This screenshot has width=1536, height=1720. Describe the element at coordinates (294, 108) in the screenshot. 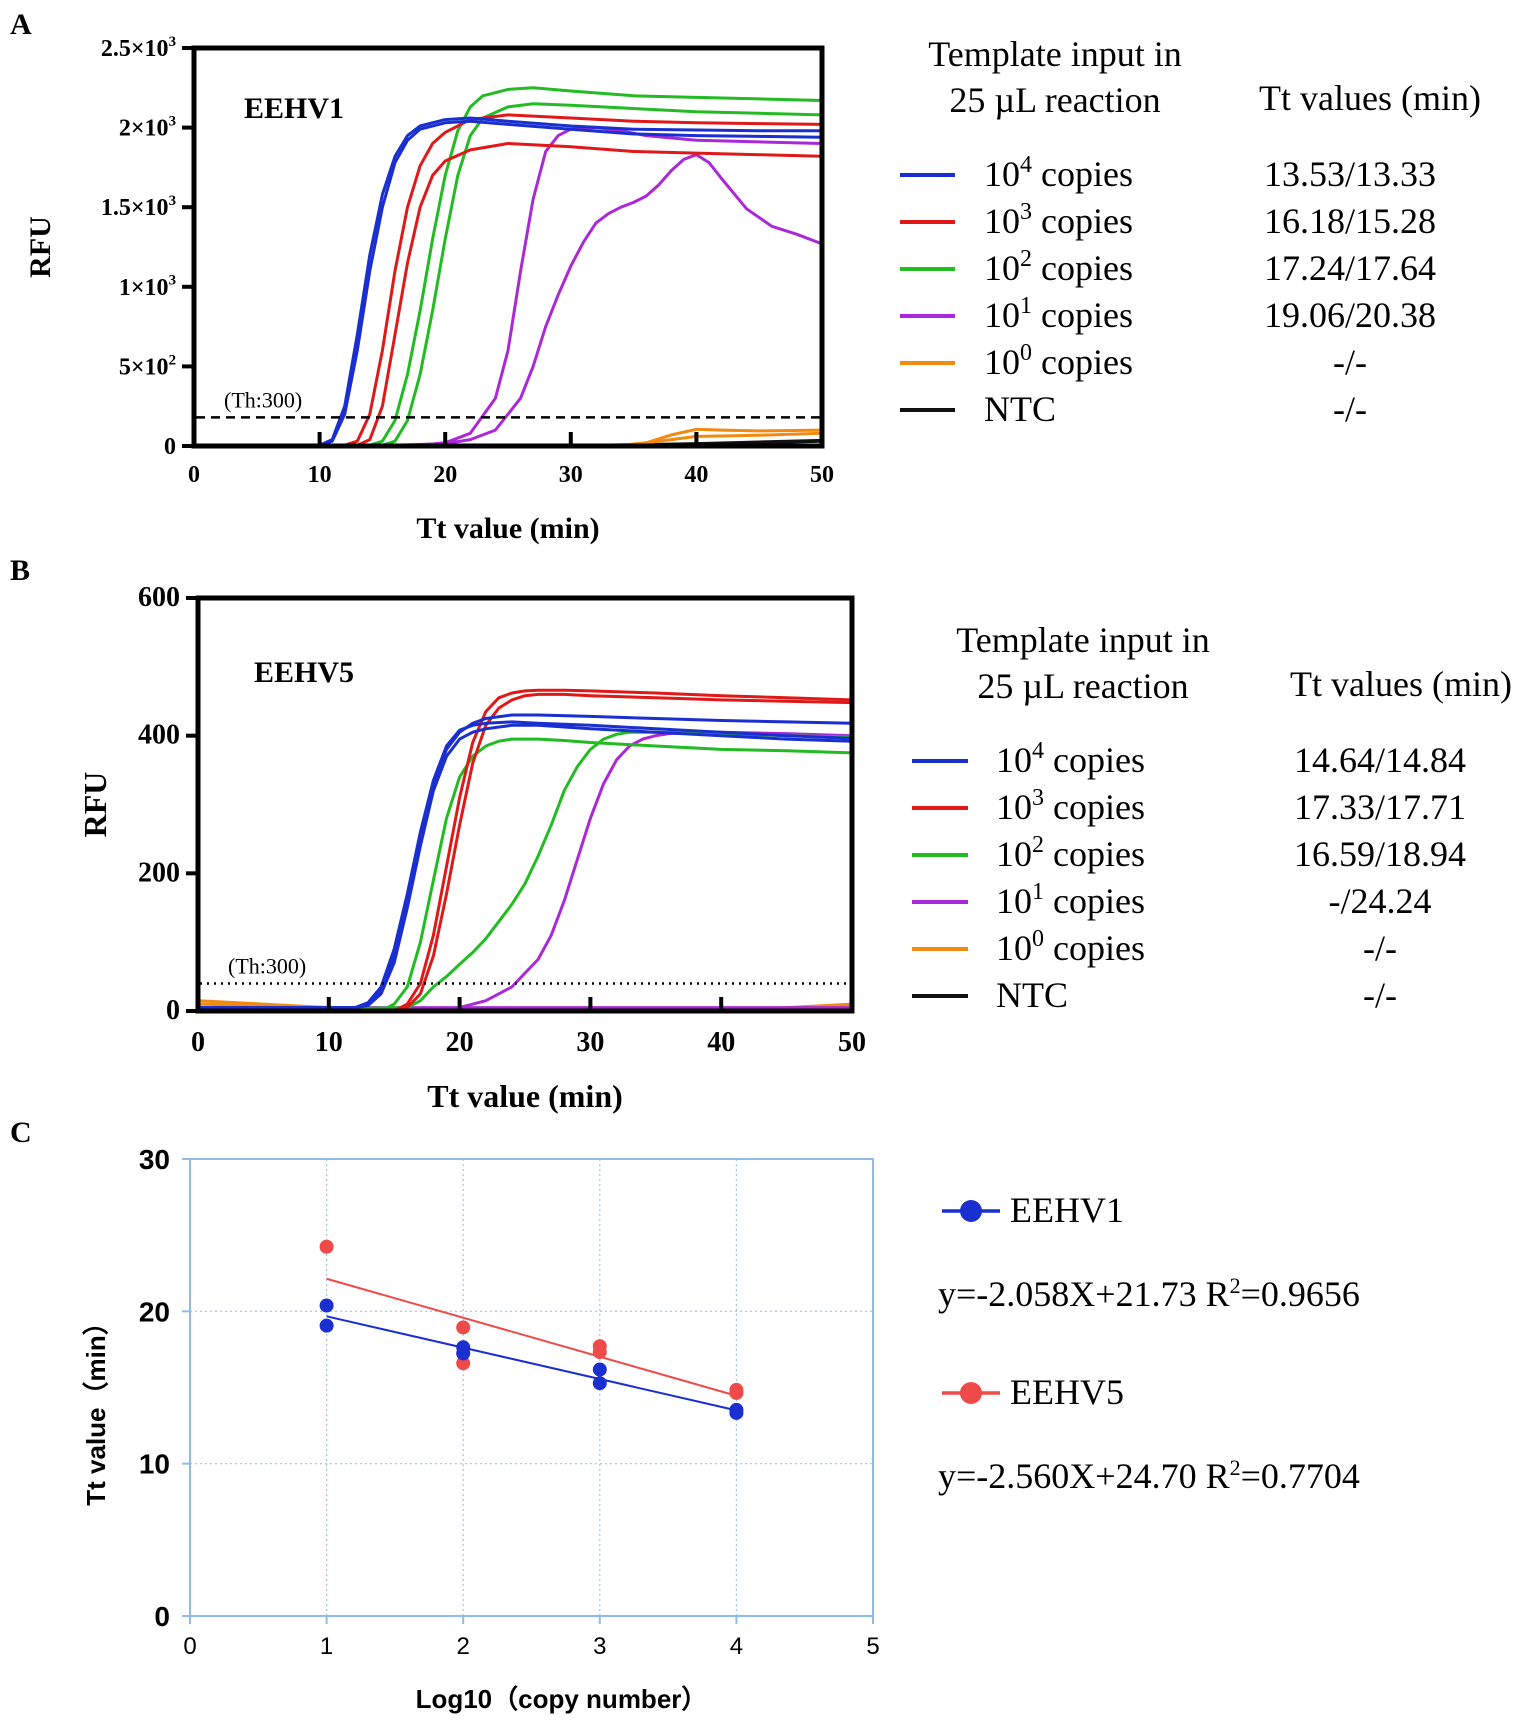

I see `chart-title-a: EEHV1` at that location.